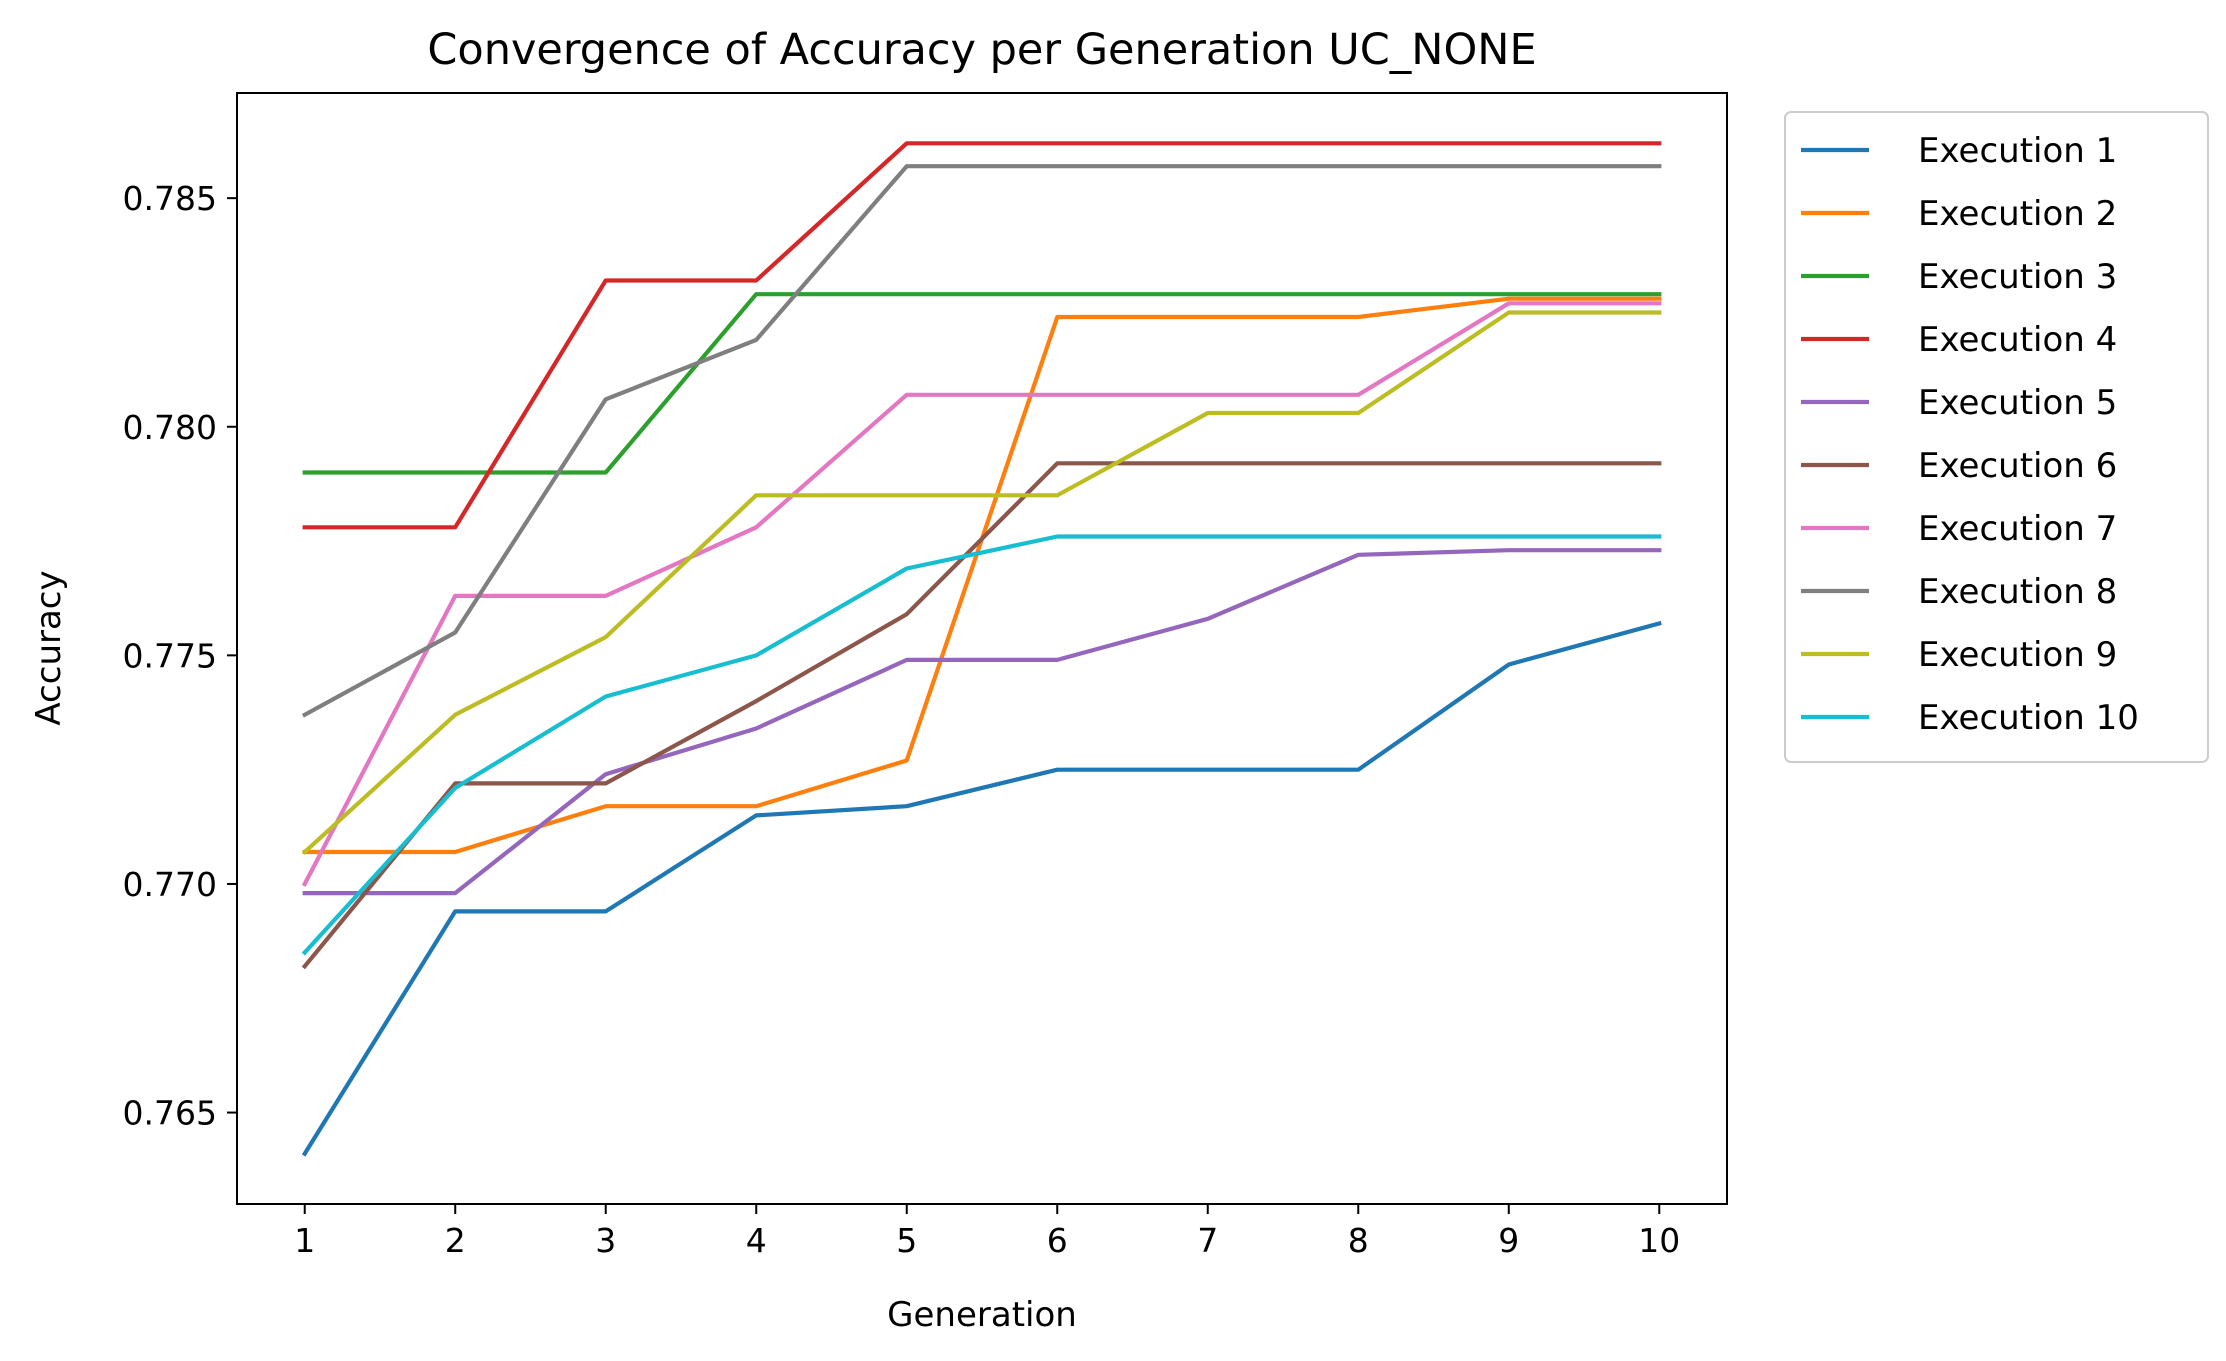  Describe the element at coordinates (2017, 403) in the screenshot. I see `legend-label-execution-5: Execution 5` at that location.